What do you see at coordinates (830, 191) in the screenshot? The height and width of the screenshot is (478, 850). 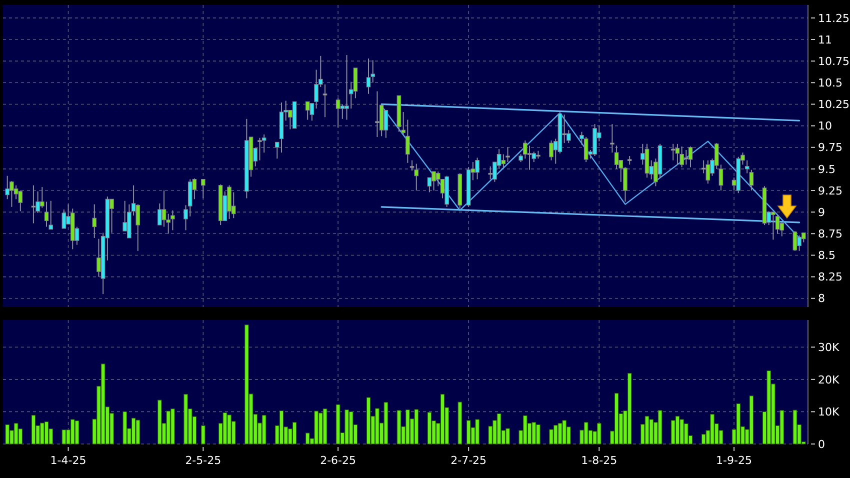 I see `y-tick-label: 9.25` at bounding box center [830, 191].